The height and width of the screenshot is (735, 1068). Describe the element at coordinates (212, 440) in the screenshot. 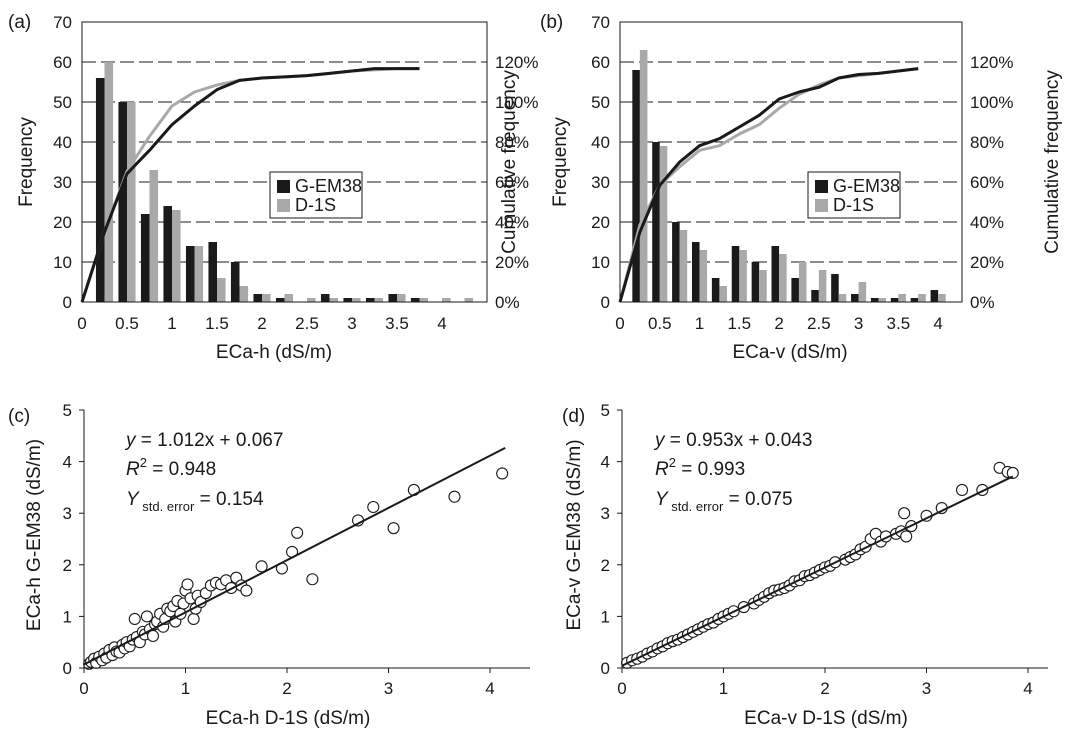

I see `equation-text: = 1.012x + 0.067` at that location.